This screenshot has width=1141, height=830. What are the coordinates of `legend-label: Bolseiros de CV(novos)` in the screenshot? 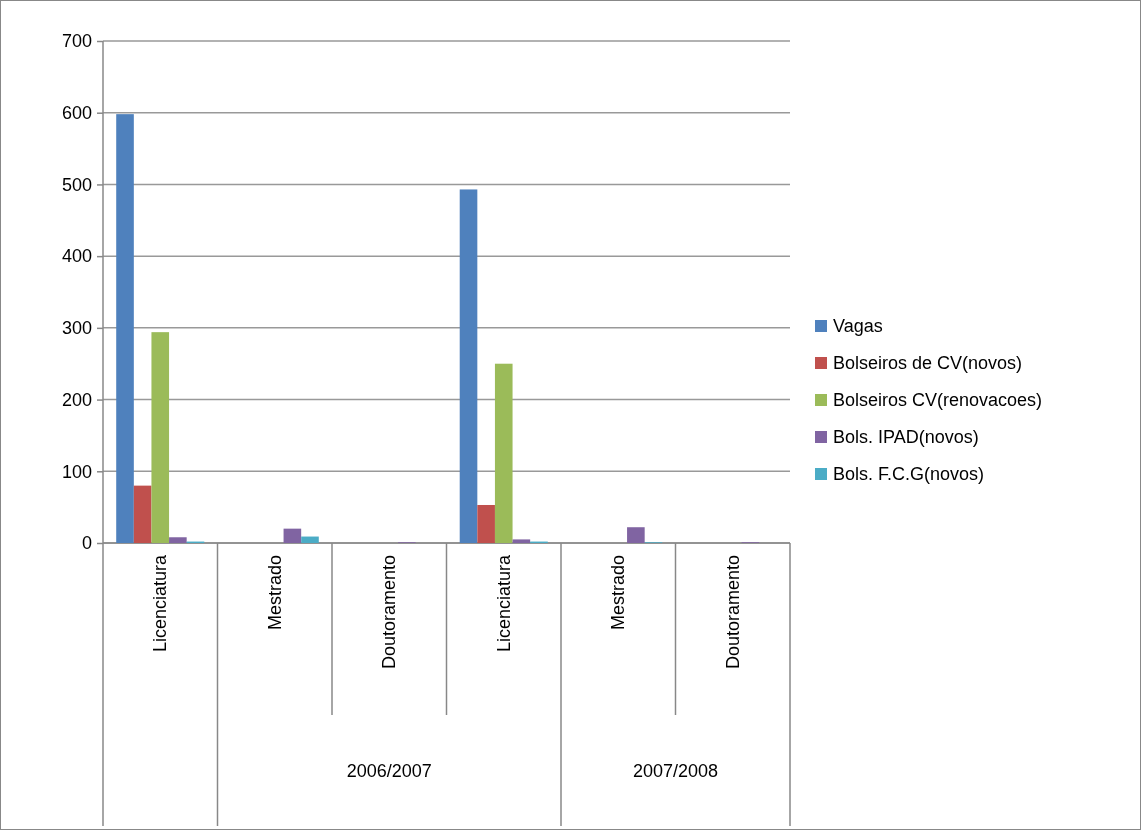 It's located at (928, 363).